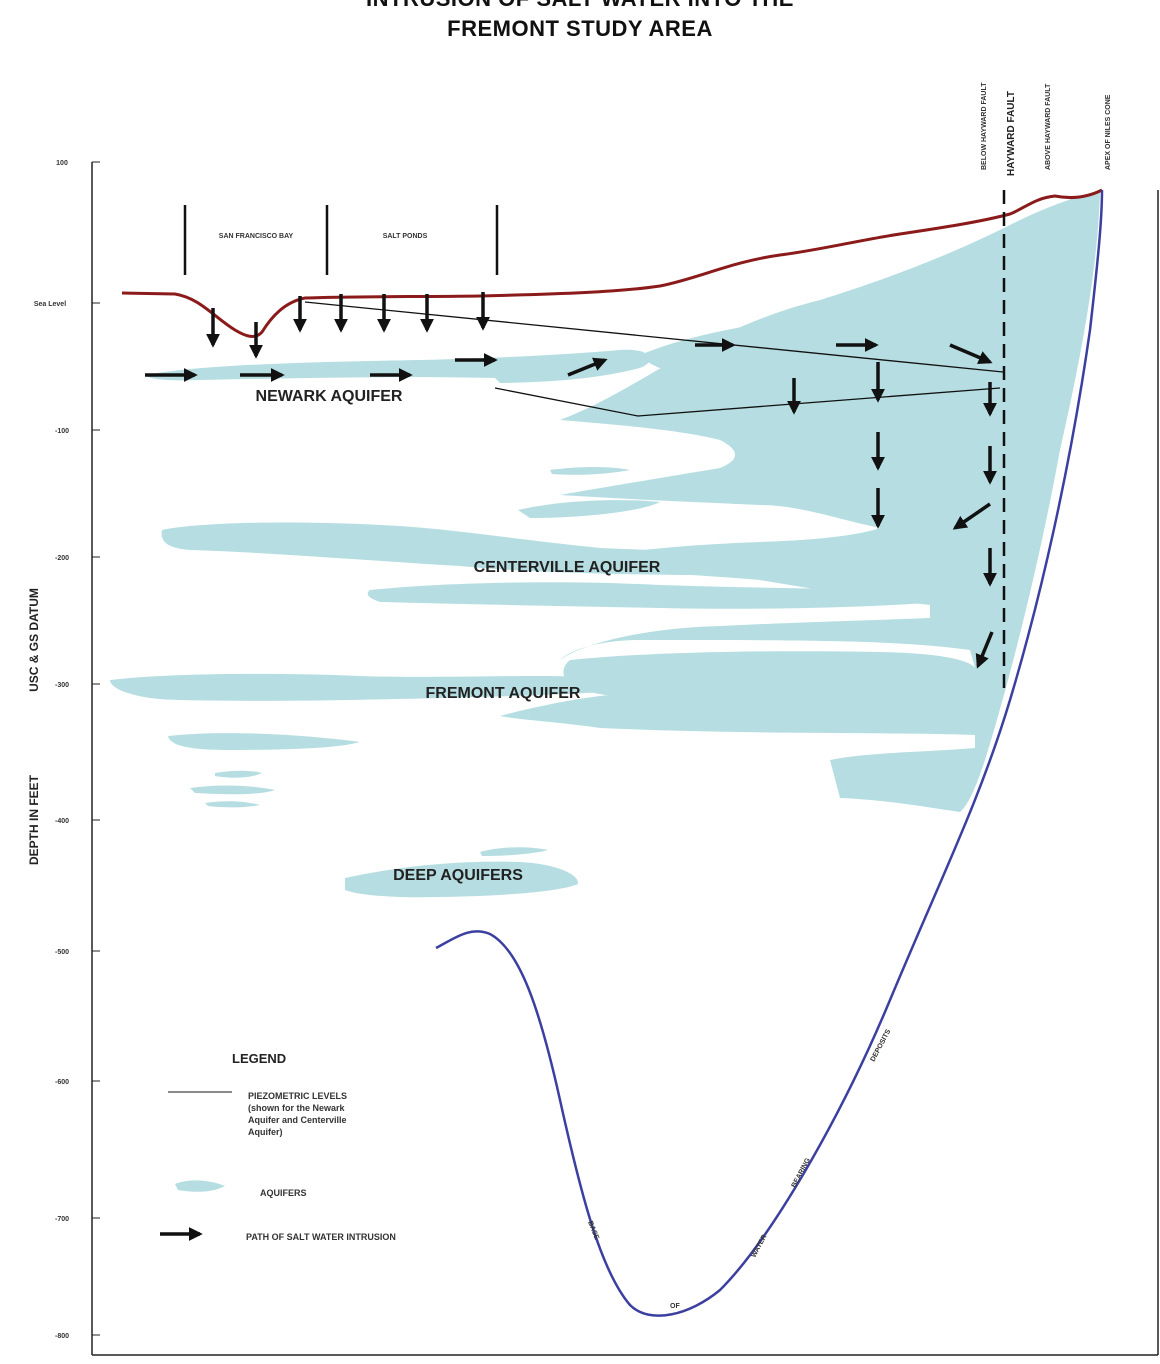 The height and width of the screenshot is (1364, 1160). What do you see at coordinates (1011, 133) in the screenshot?
I see `label-hayward-fault: HAYWARD FAULT` at bounding box center [1011, 133].